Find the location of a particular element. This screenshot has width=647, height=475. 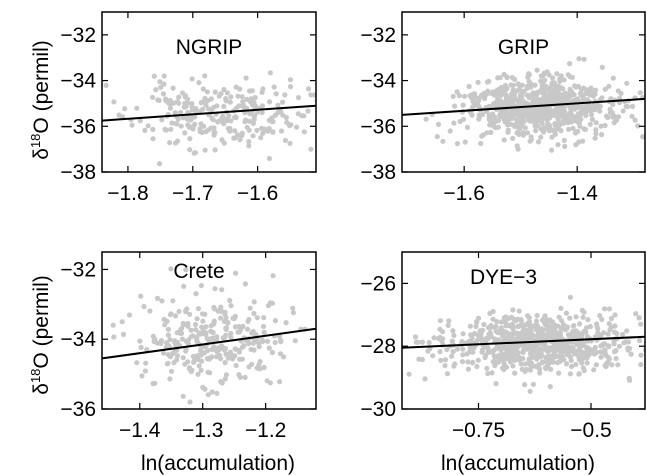

axes-box is located at coordinates (523, 330).